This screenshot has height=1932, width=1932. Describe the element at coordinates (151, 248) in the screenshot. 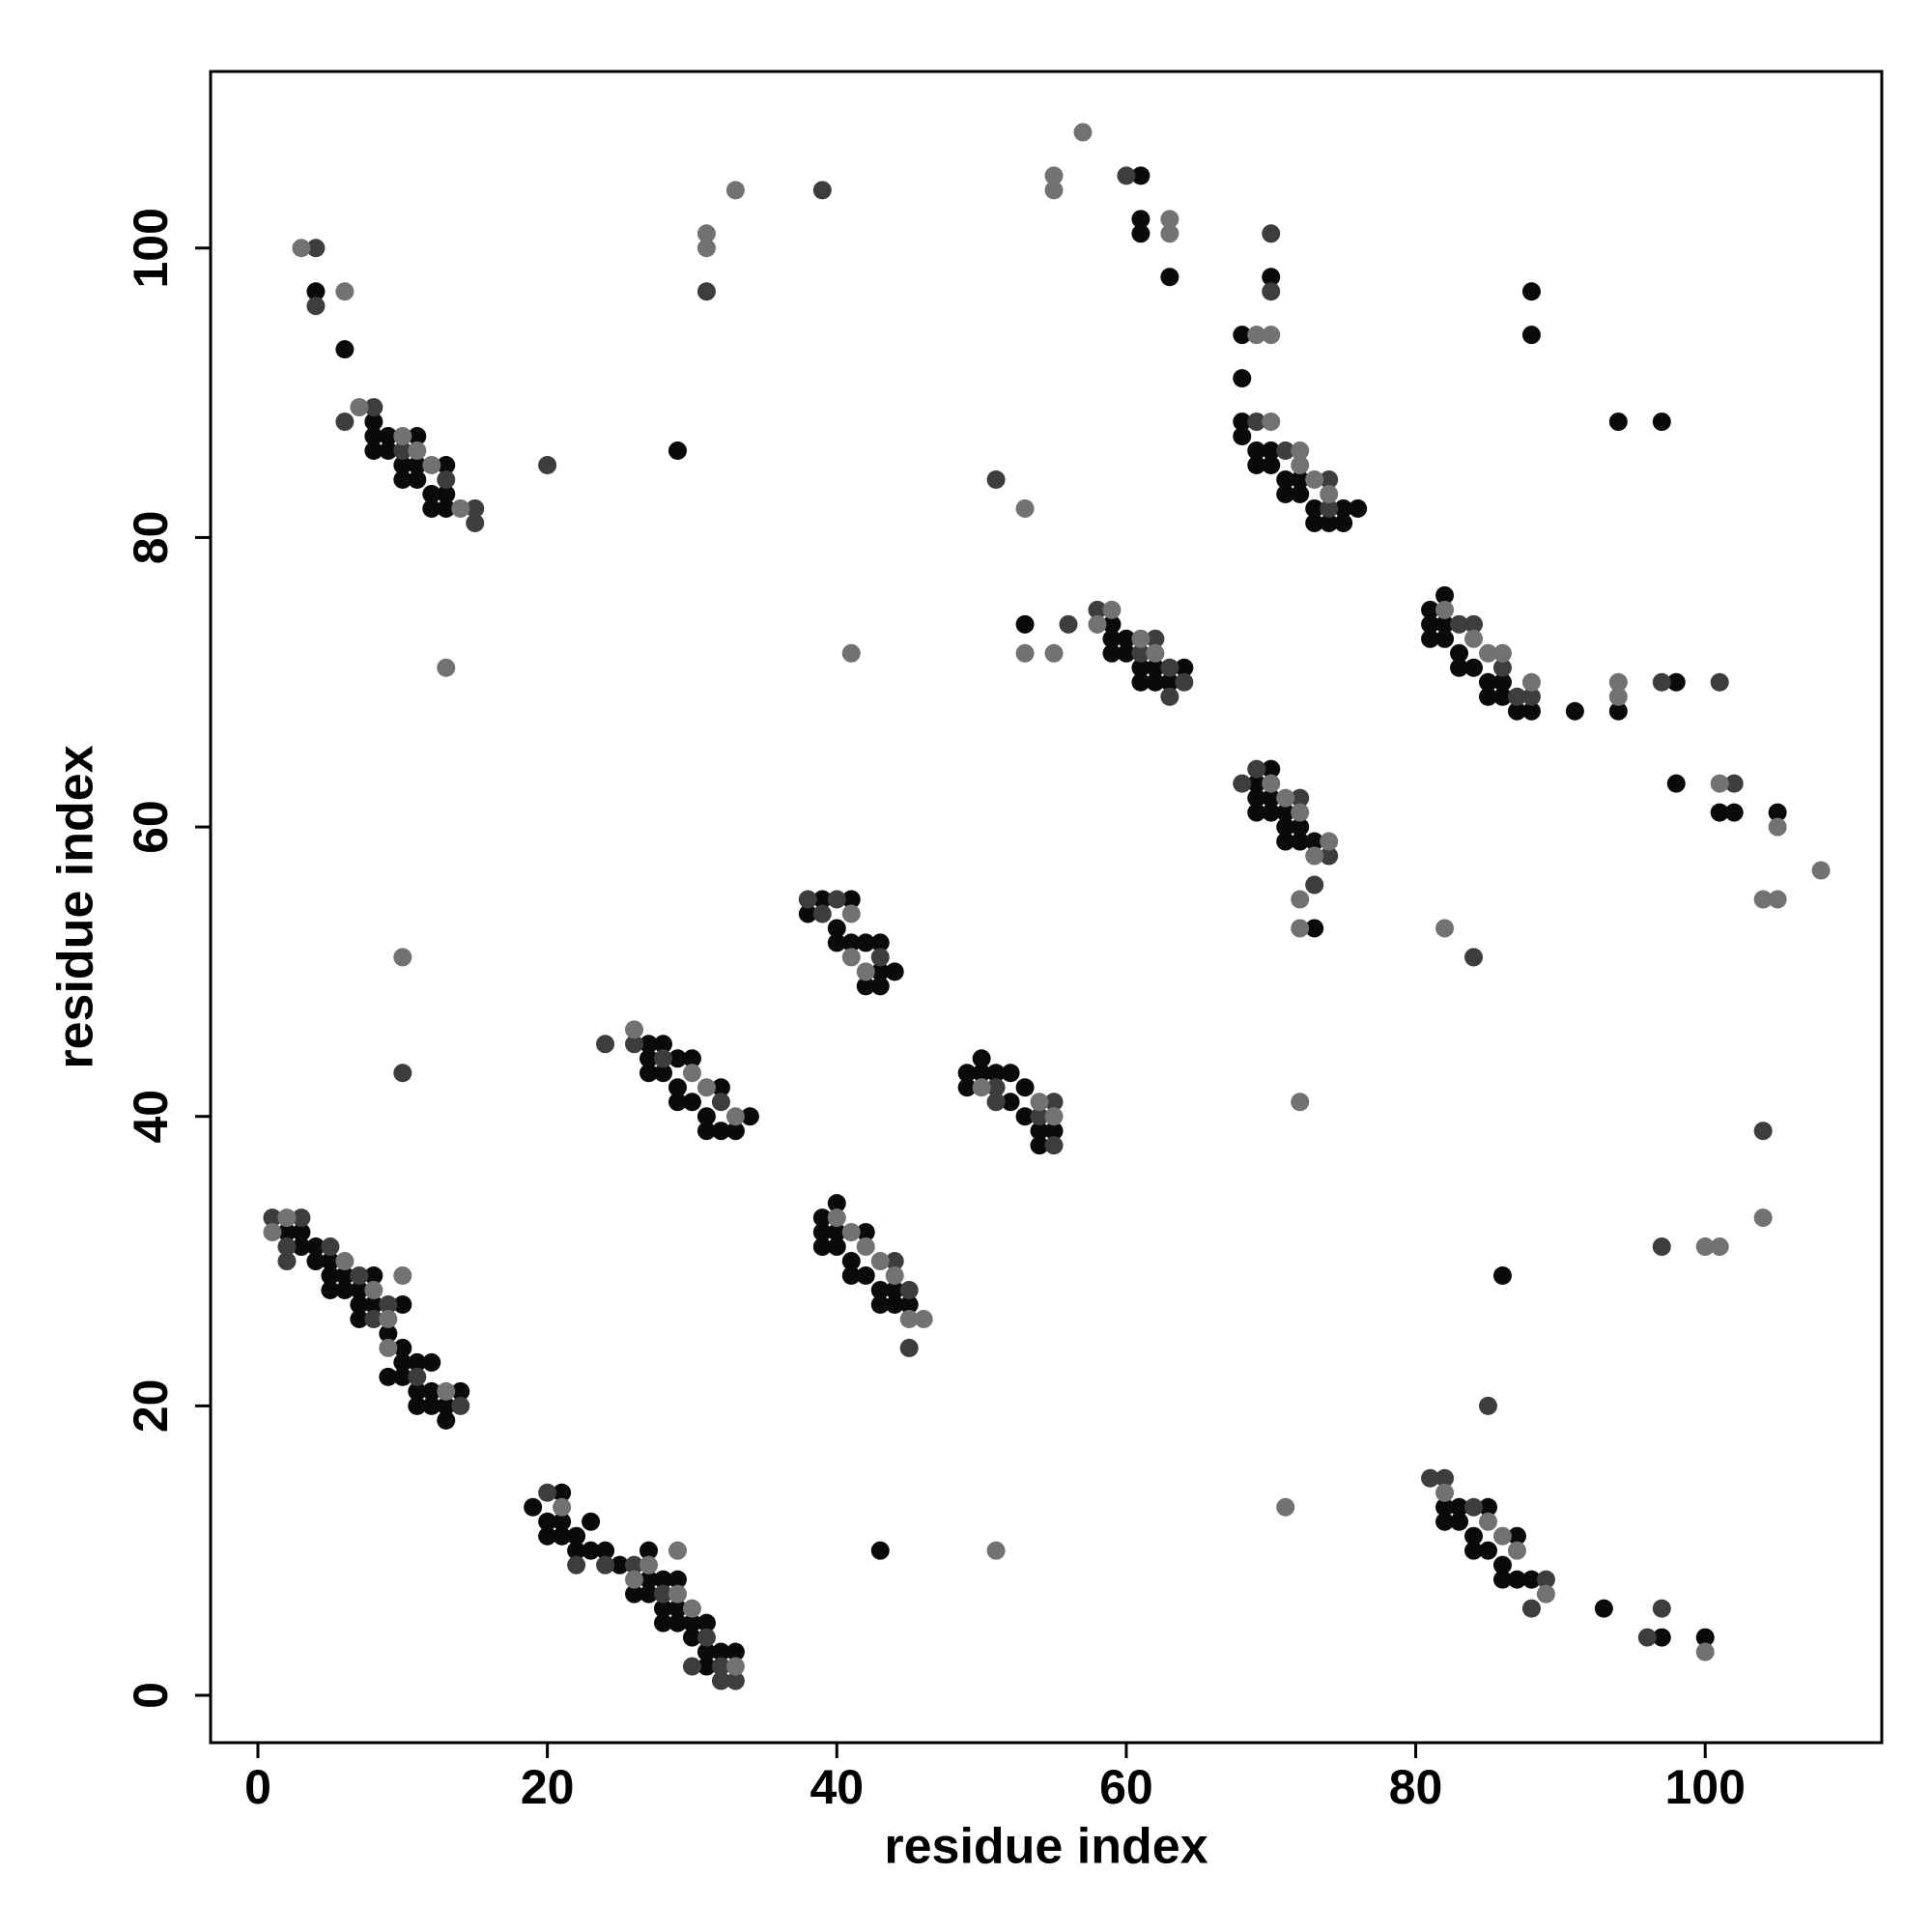

I see `y-tick-label: 100` at that location.